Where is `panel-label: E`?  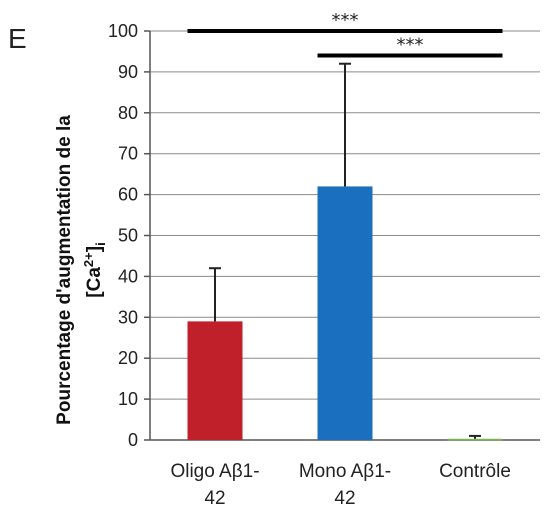 panel-label: E is located at coordinates (17, 38).